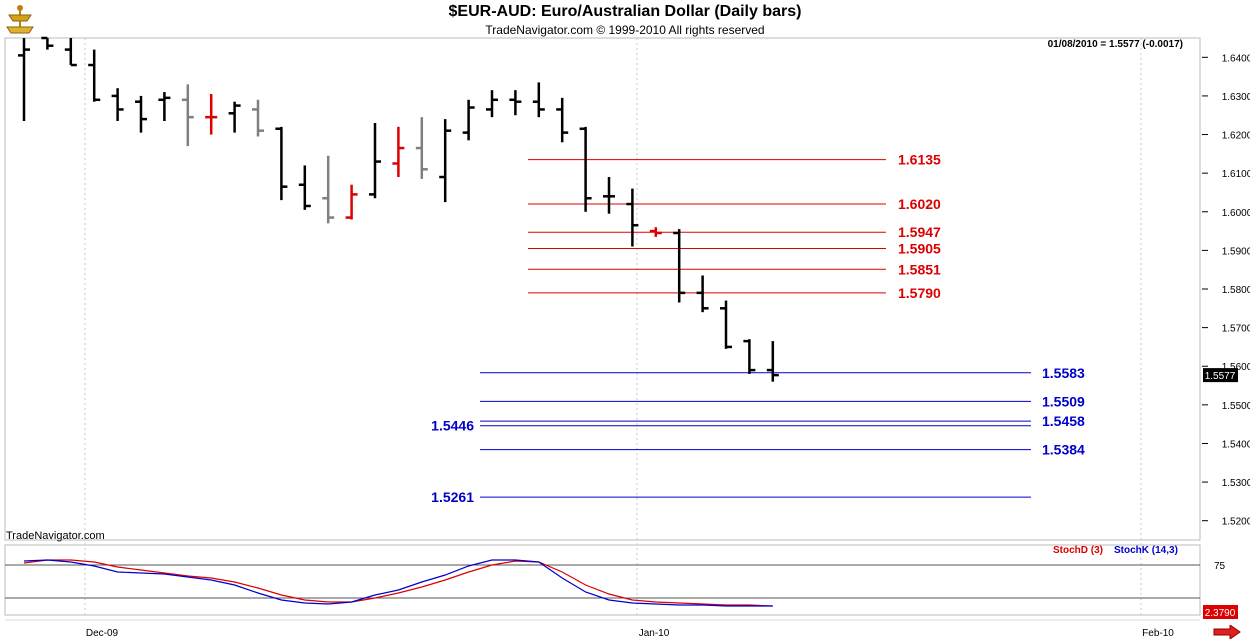  Describe the element at coordinates (919, 160) in the screenshot. I see `resistance-level-label: 1.6135` at that location.